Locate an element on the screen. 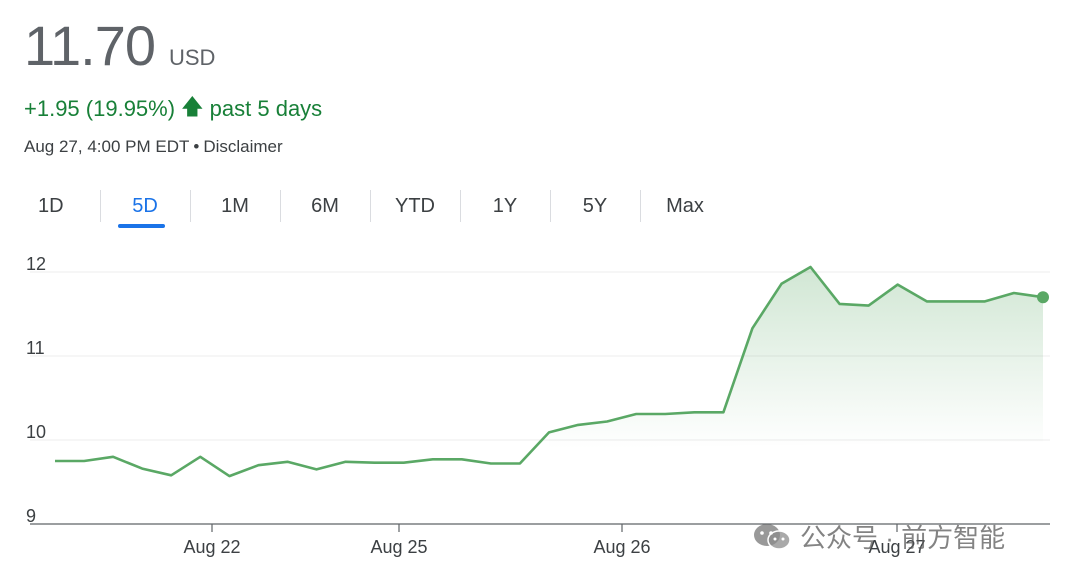 This screenshot has width=1080, height=582. wechat-icon is located at coordinates (772, 536).